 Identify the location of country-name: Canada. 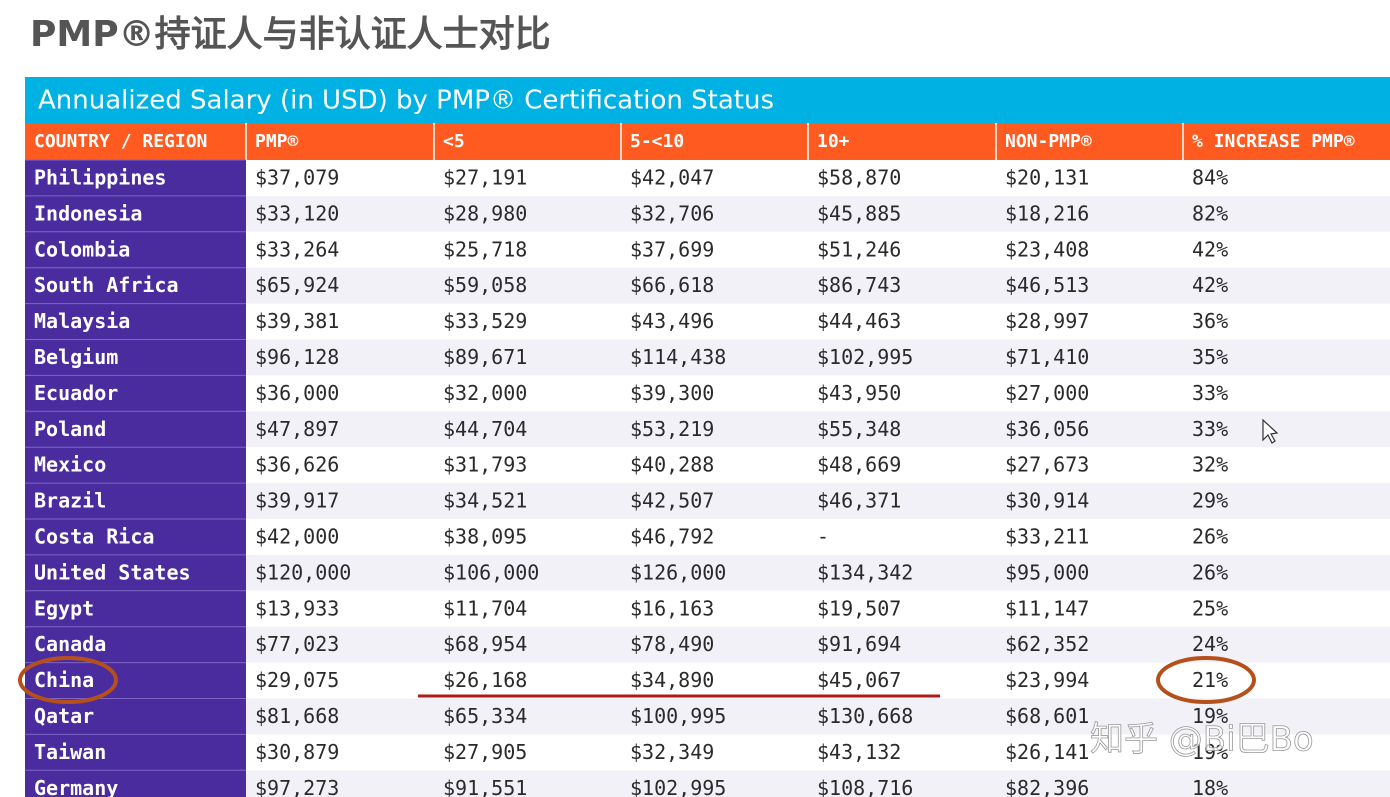
(70, 644).